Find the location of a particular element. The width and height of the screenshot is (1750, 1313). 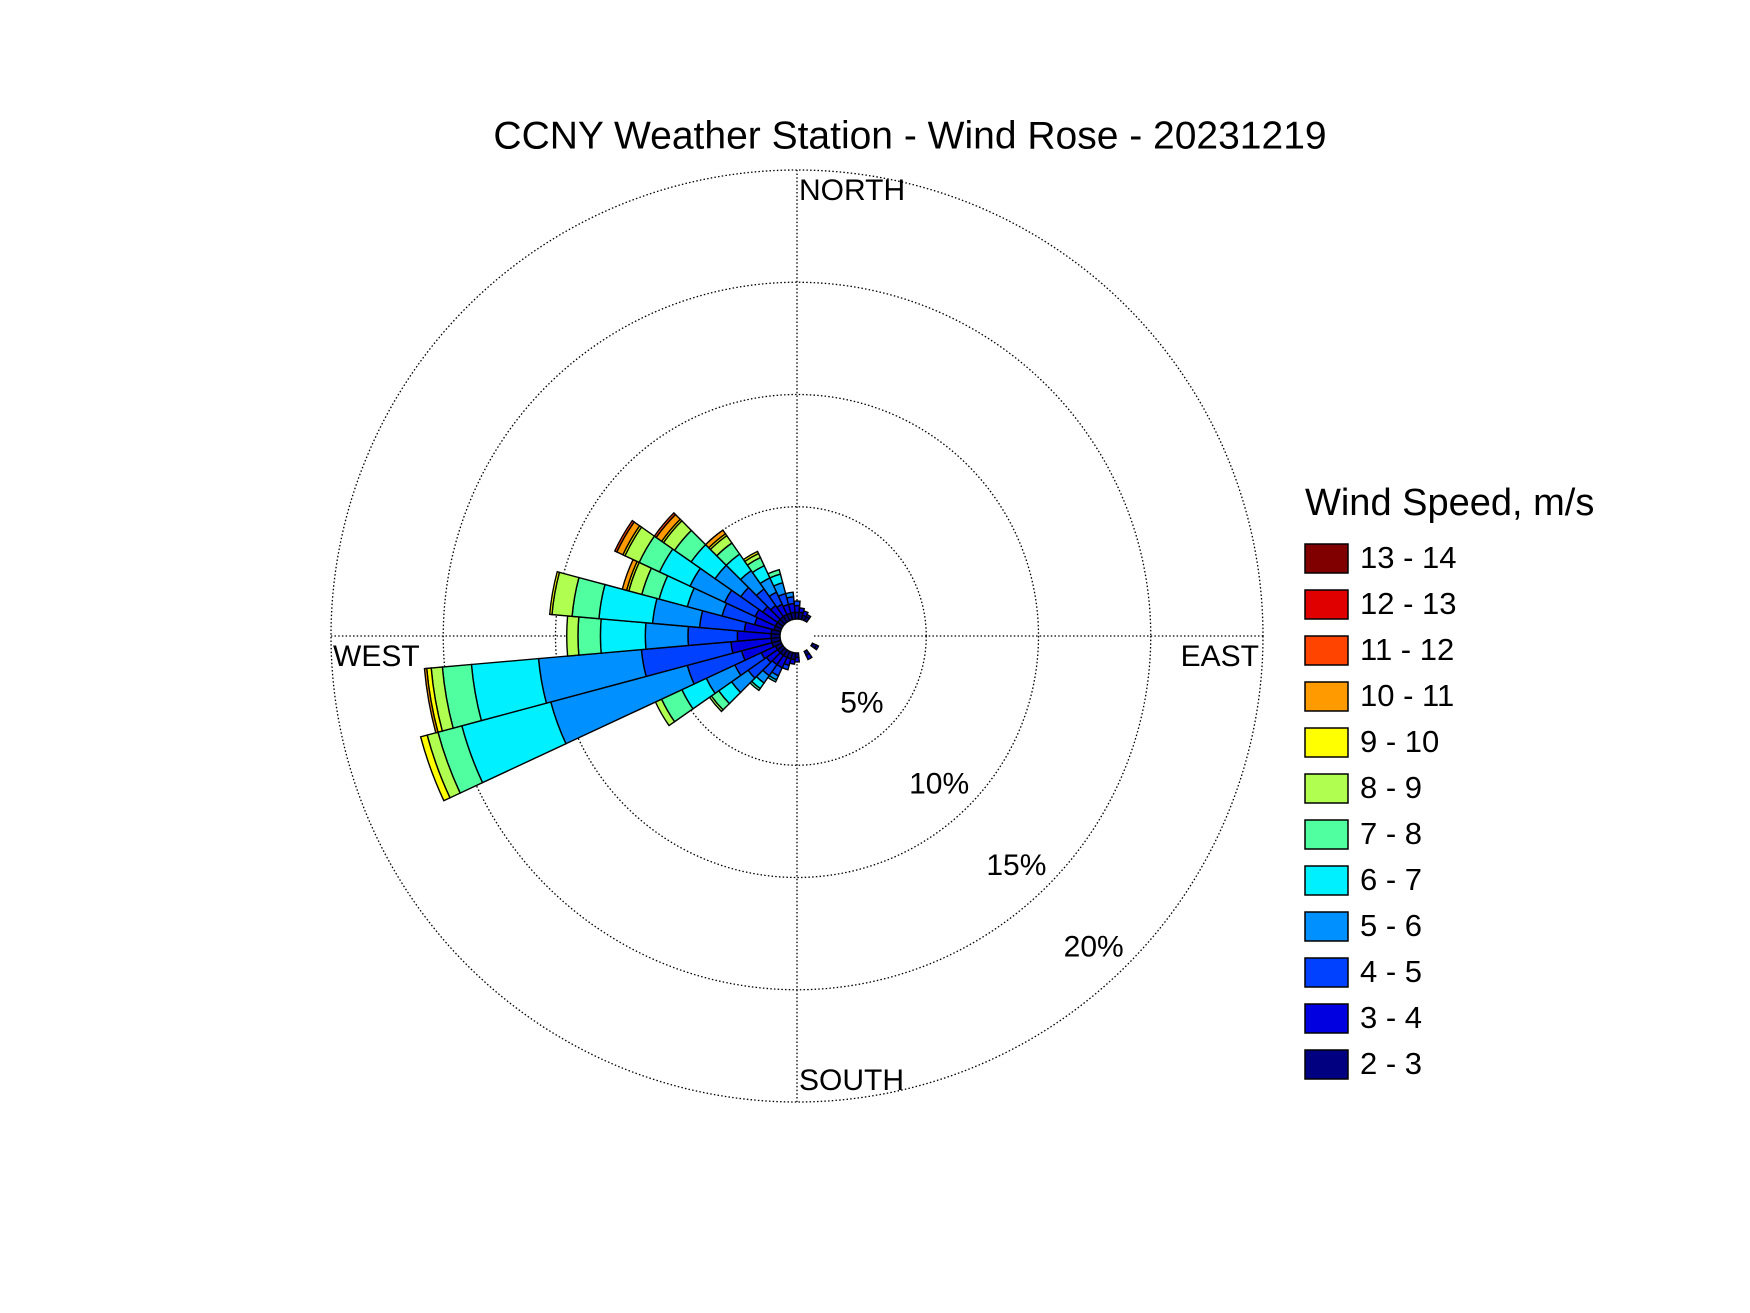

center-hole is located at coordinates (797, 636).